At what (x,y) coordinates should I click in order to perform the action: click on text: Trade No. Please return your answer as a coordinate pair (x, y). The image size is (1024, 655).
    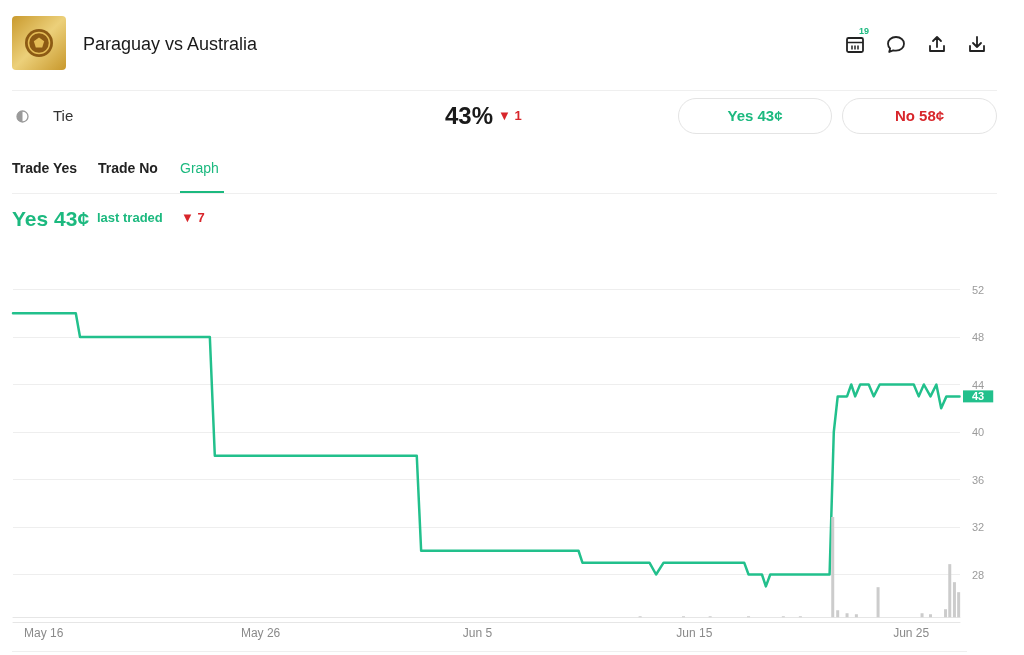
    Looking at the image, I should click on (128, 168).